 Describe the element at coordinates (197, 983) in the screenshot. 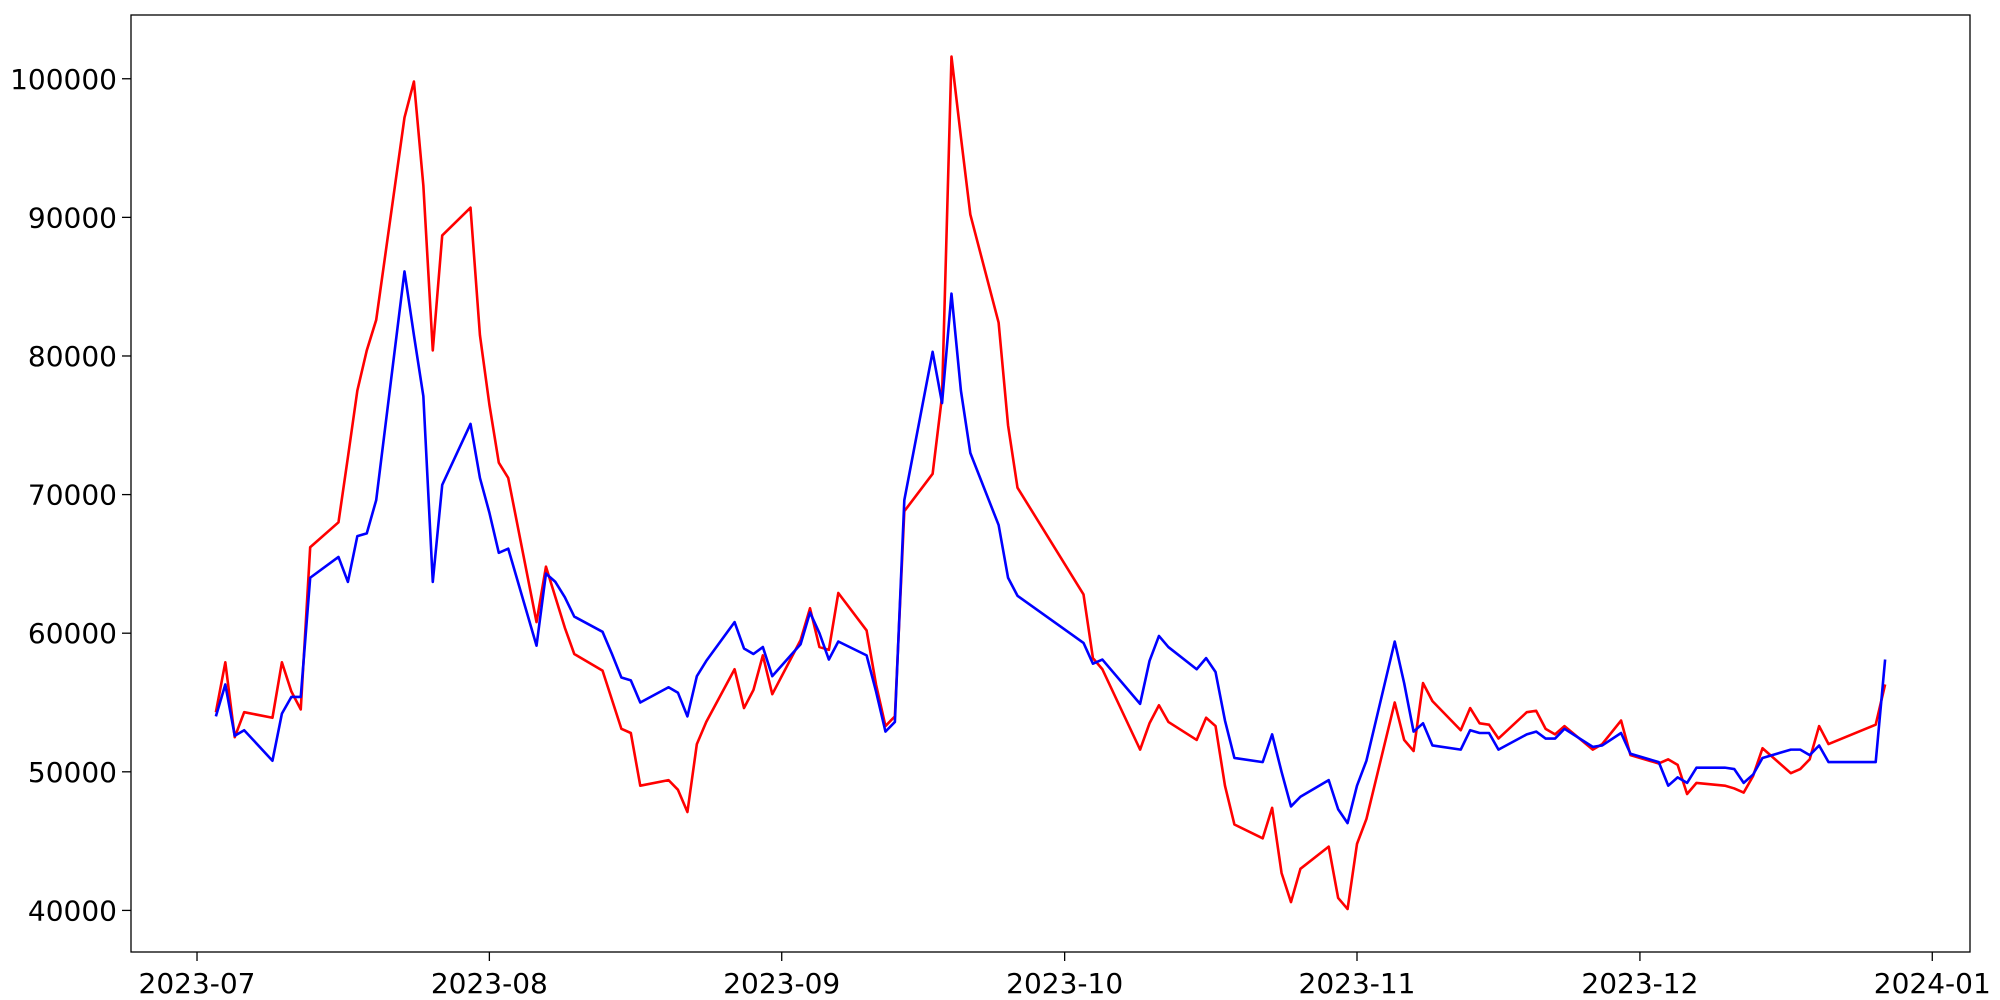

I see `x-tick-label: 2023-07` at that location.